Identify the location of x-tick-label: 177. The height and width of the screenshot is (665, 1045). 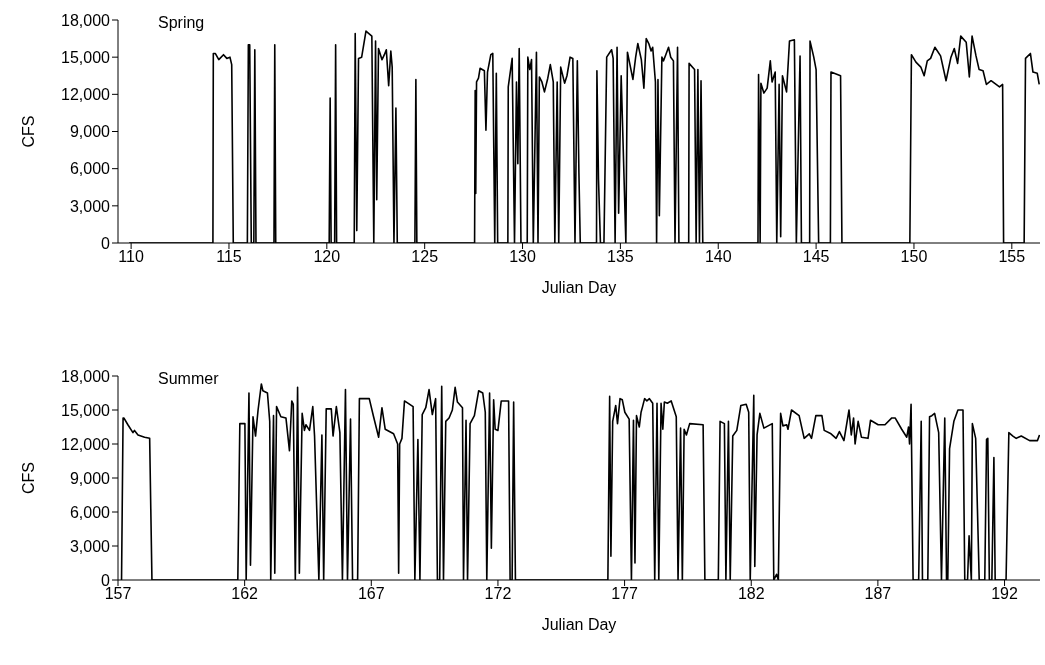
(625, 594).